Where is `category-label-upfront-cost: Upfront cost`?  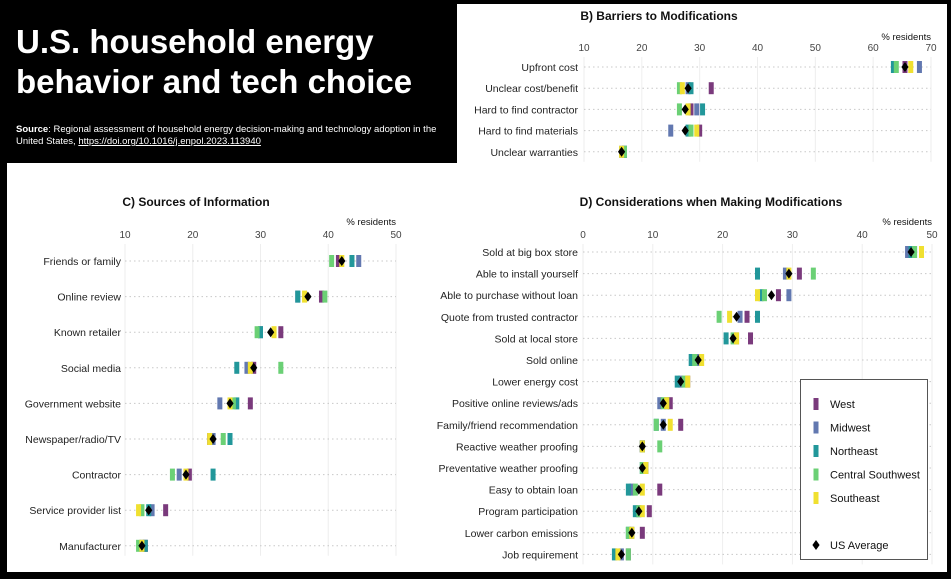
category-label-upfront-cost: Upfront cost is located at coordinates (549, 68).